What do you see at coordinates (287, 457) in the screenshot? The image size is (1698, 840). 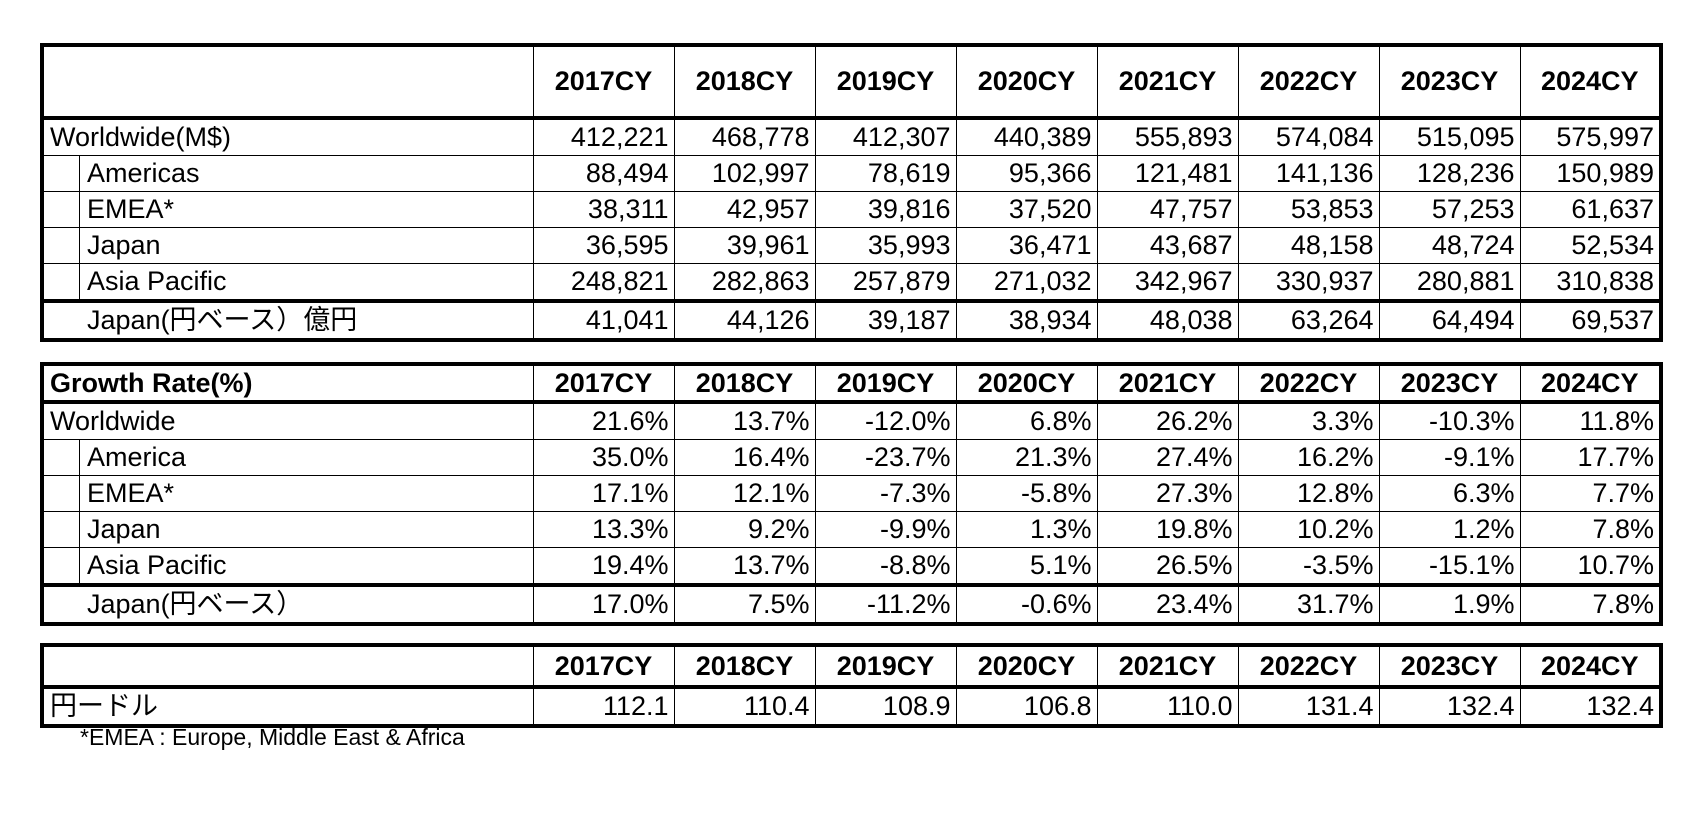 I see `row-label-cell: America` at bounding box center [287, 457].